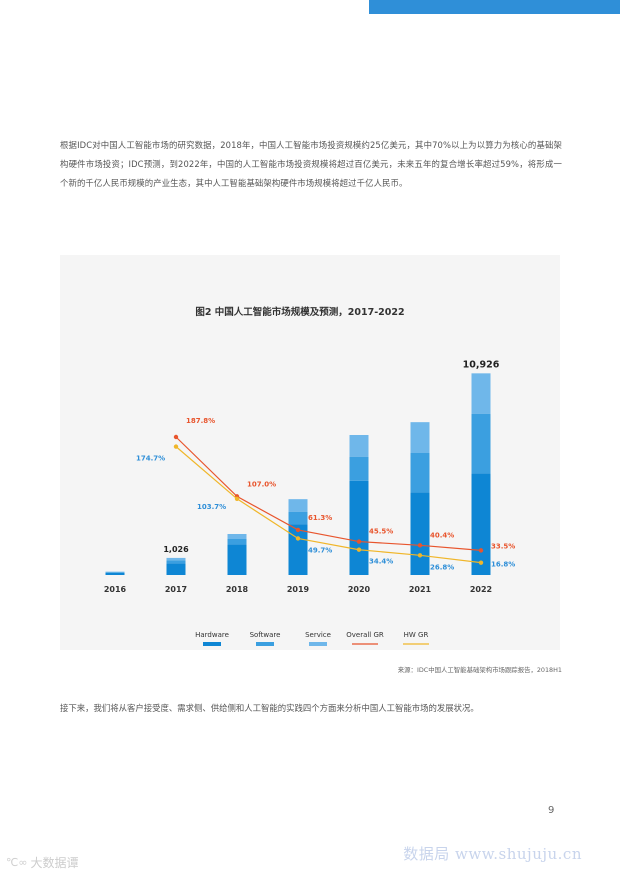 The image size is (620, 877). Describe the element at coordinates (481, 550) in the screenshot. I see `point-overall-gr-2022` at that location.